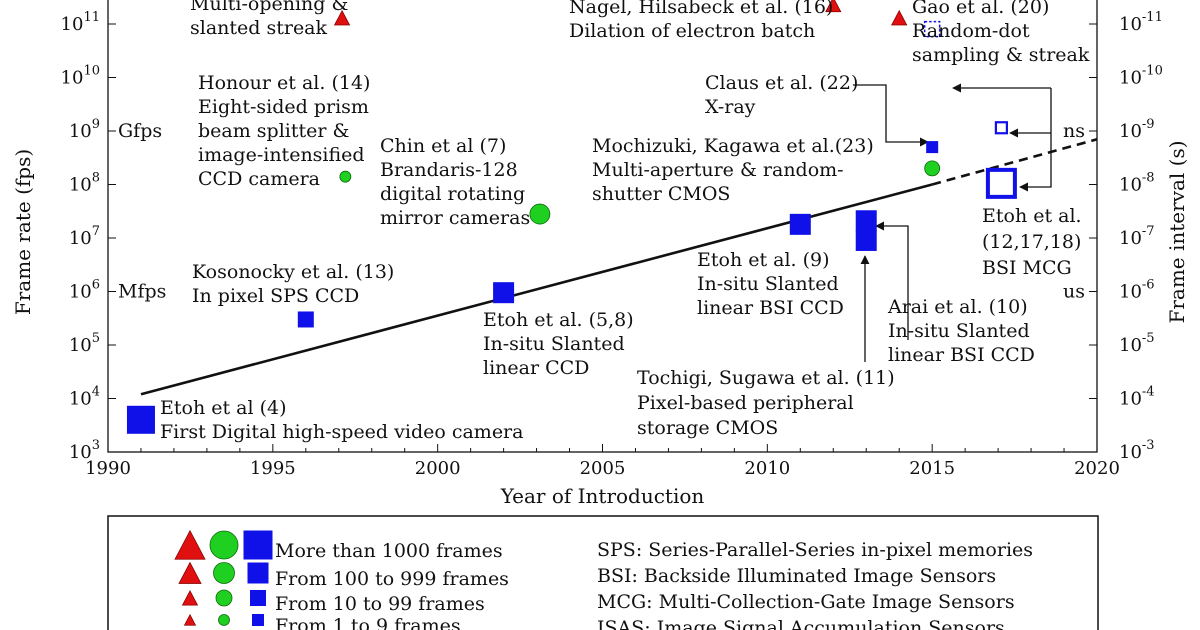 The height and width of the screenshot is (630, 1200). I want to click on annotation-line: slanted streak, so click(259, 28).